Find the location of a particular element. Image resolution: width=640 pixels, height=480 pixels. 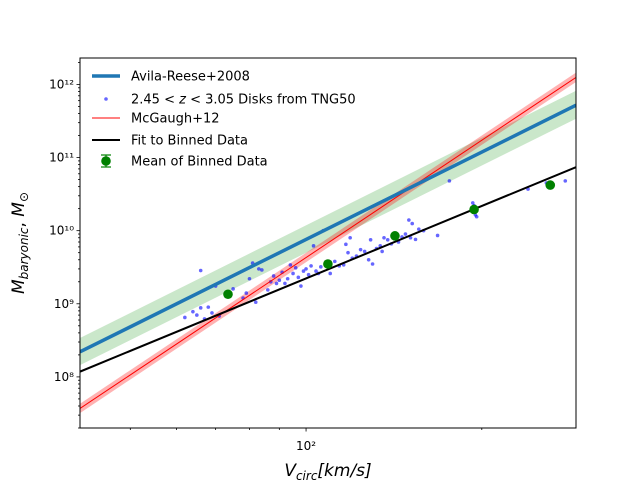

y-axis-label: Mbaryonic, M⊙ is located at coordinates (20, 243).